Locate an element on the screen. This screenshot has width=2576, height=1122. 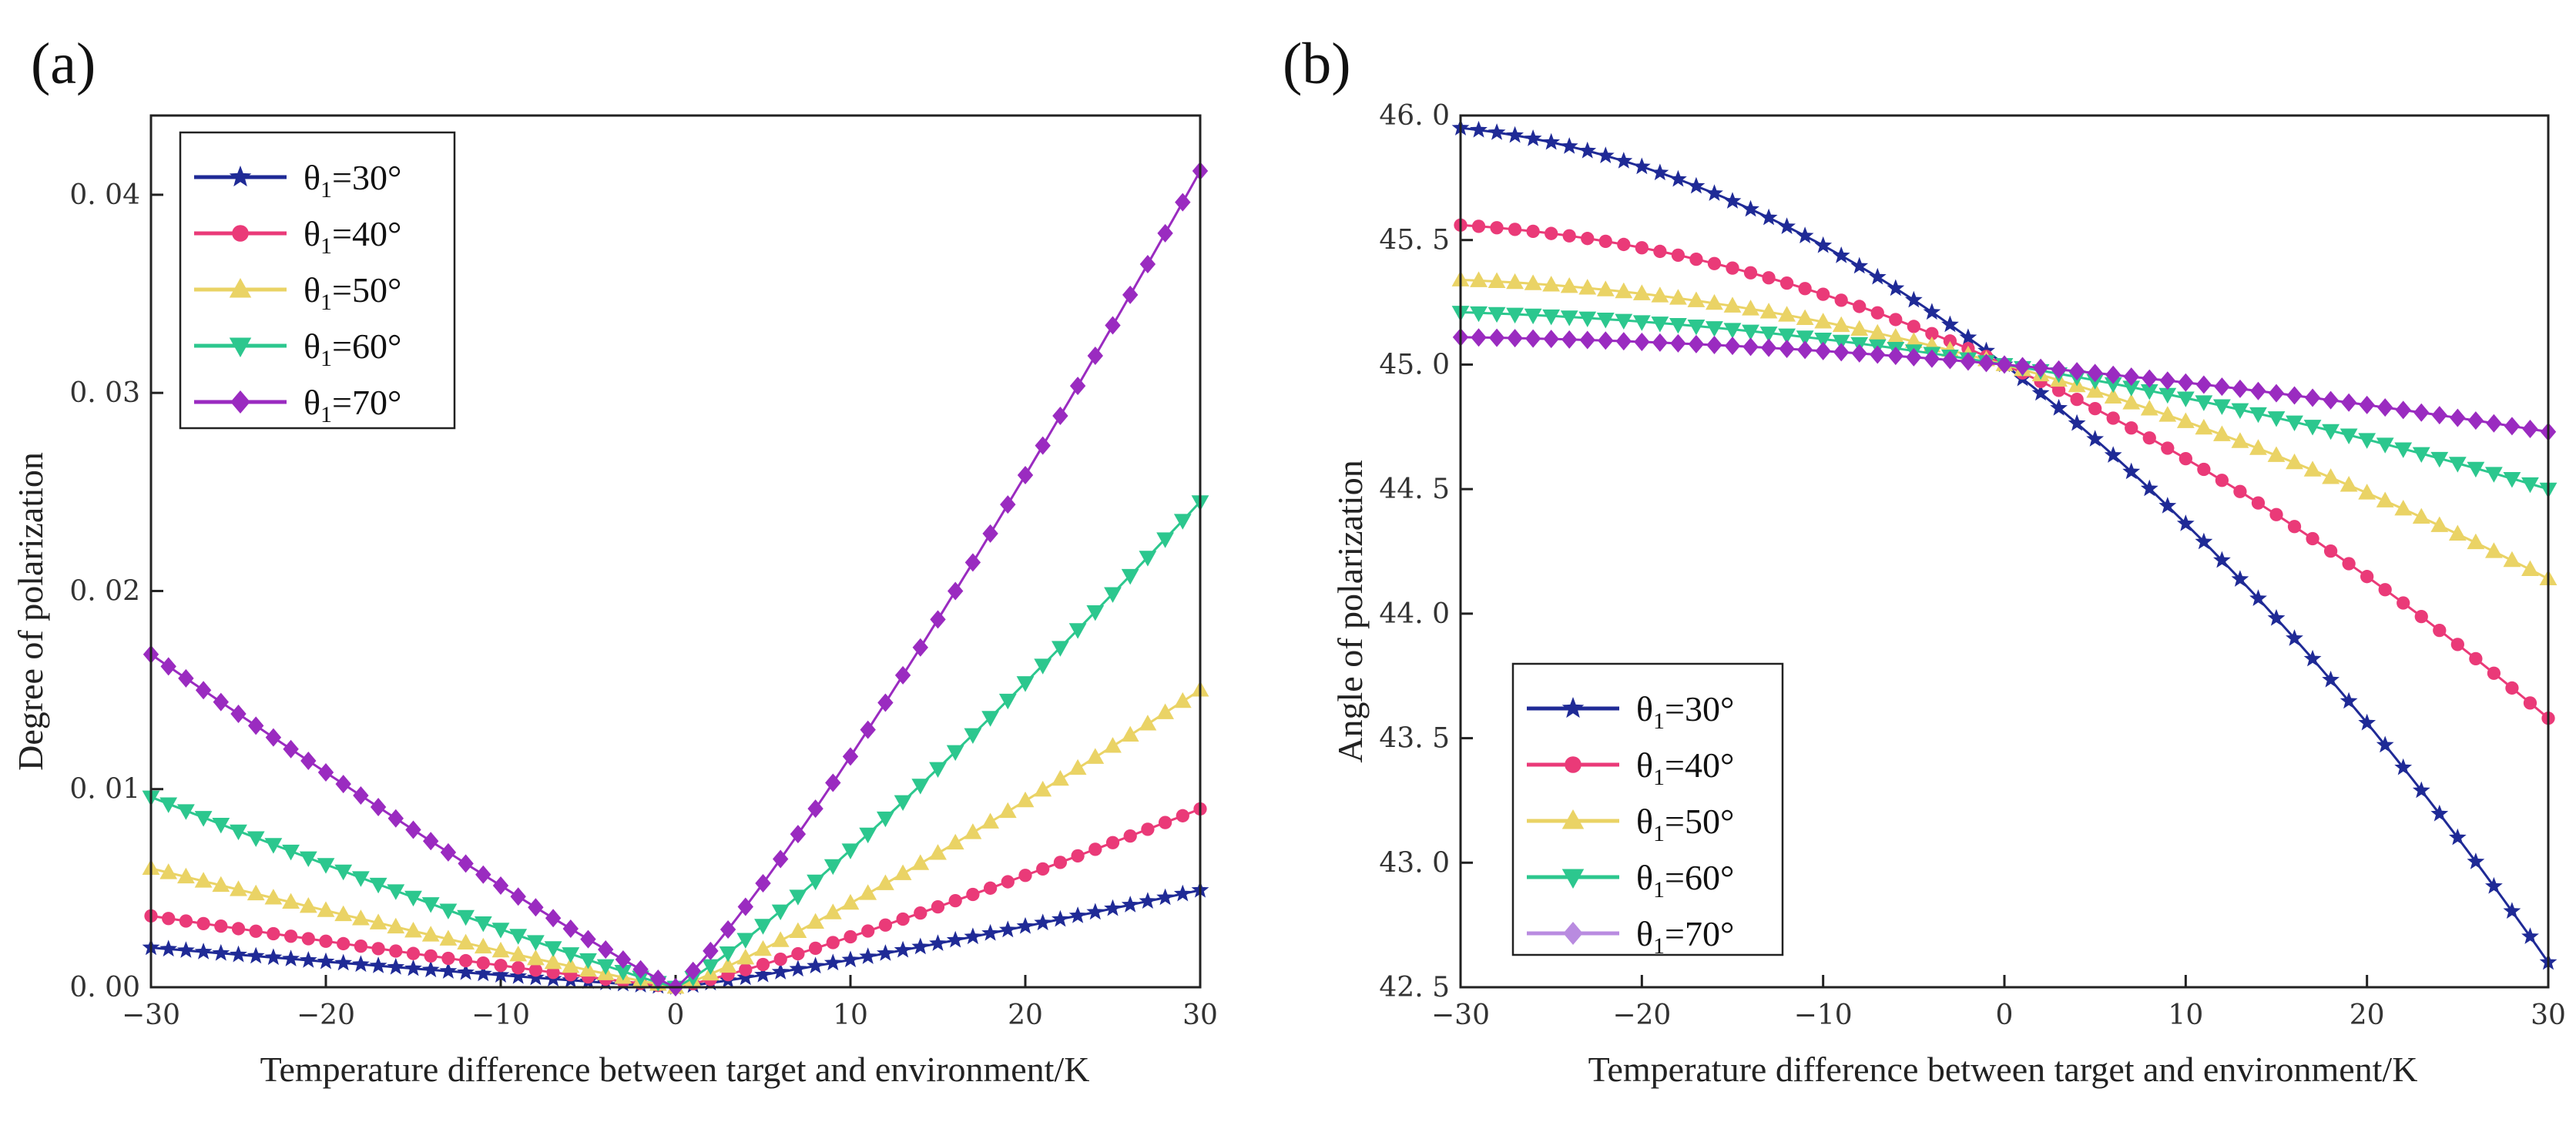
panel-b-legend: θ1=30° θ1=40° θ1=50° θ1=60° θ1=70° is located at coordinates (1647, 810).